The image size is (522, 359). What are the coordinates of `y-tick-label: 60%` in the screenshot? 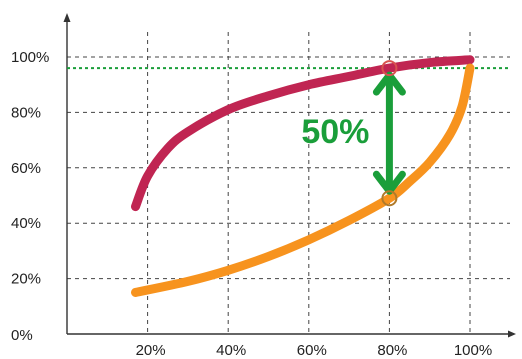 It's located at (26, 168).